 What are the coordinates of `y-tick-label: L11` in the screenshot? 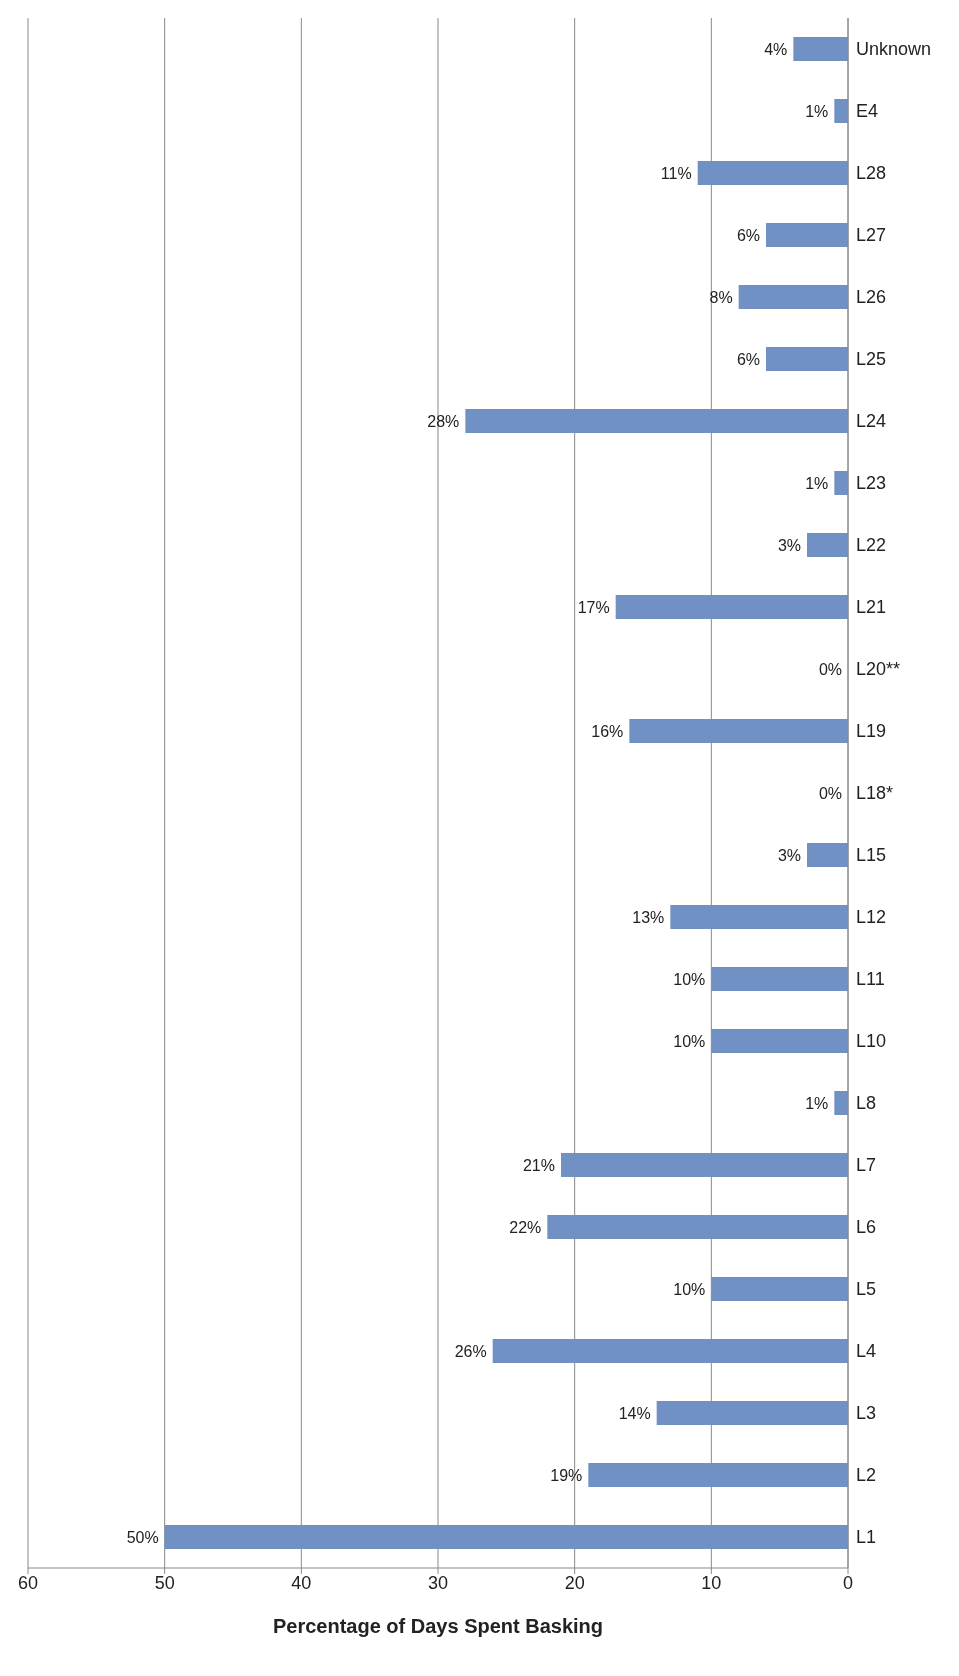 It's located at (870, 979).